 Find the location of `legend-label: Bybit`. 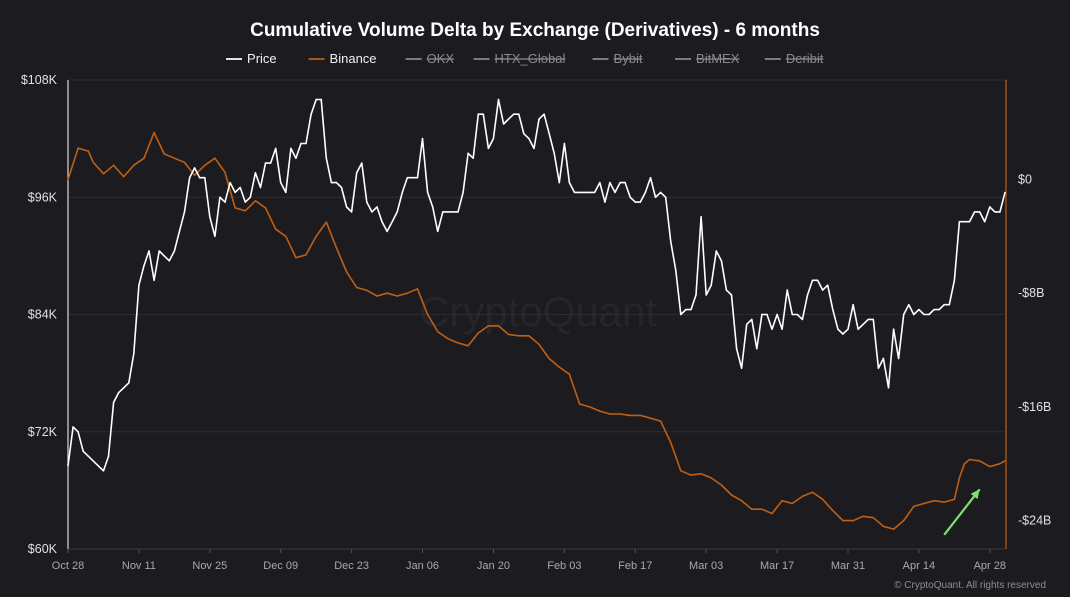

legend-label: Bybit is located at coordinates (628, 58).